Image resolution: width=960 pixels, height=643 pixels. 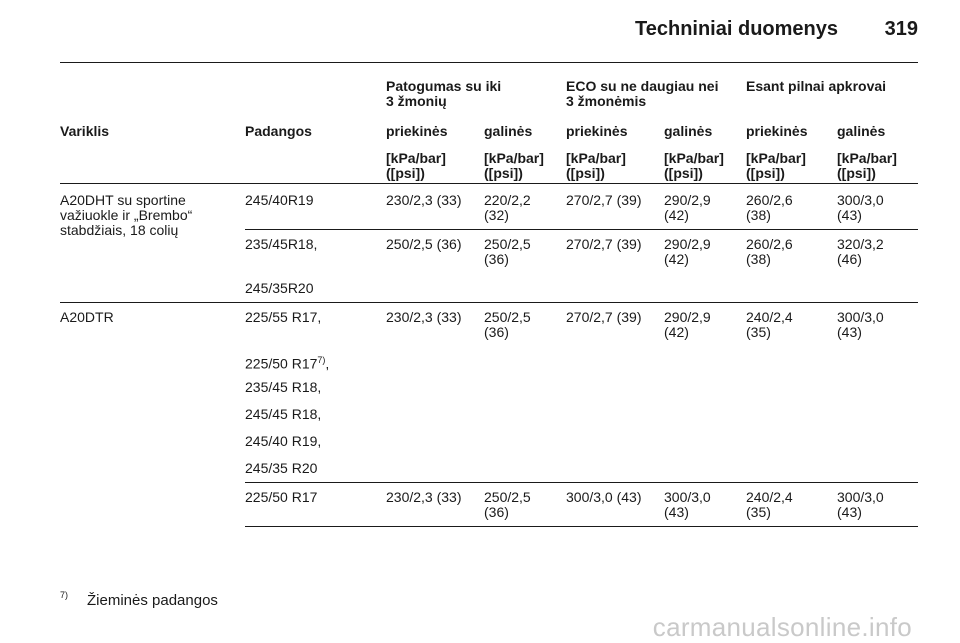 I want to click on engine-label: A20DTR, so click(x=87, y=317).